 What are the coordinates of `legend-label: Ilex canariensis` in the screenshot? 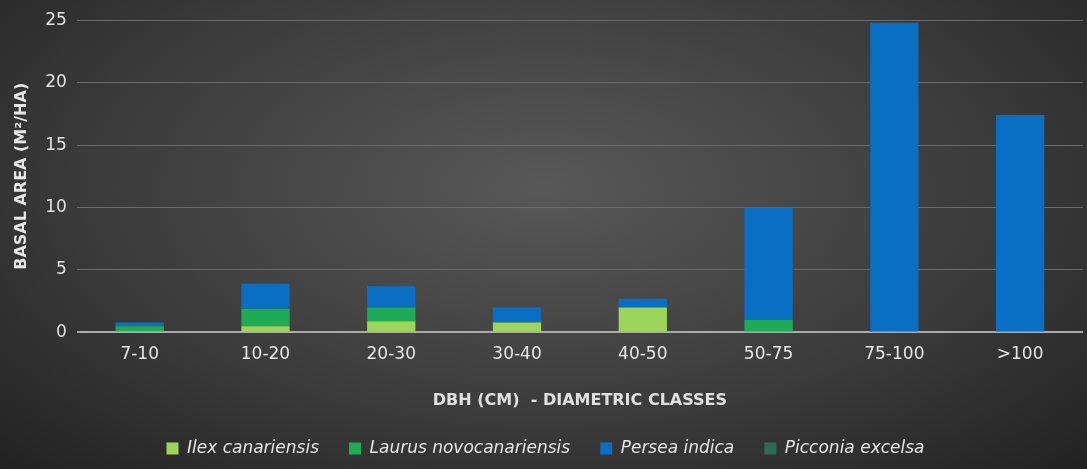 It's located at (253, 446).